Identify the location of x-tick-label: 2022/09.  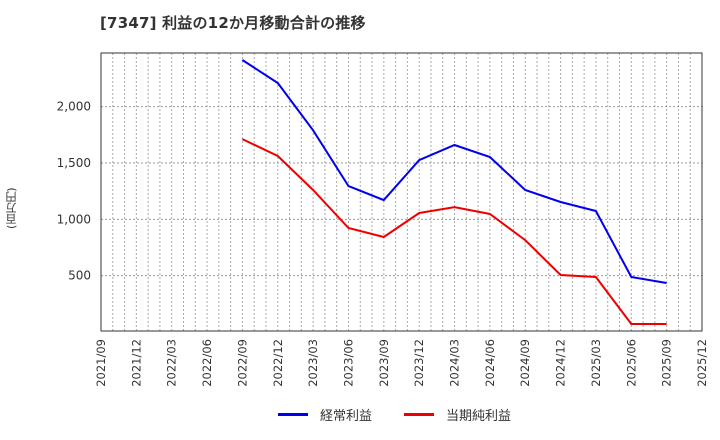
(242, 363).